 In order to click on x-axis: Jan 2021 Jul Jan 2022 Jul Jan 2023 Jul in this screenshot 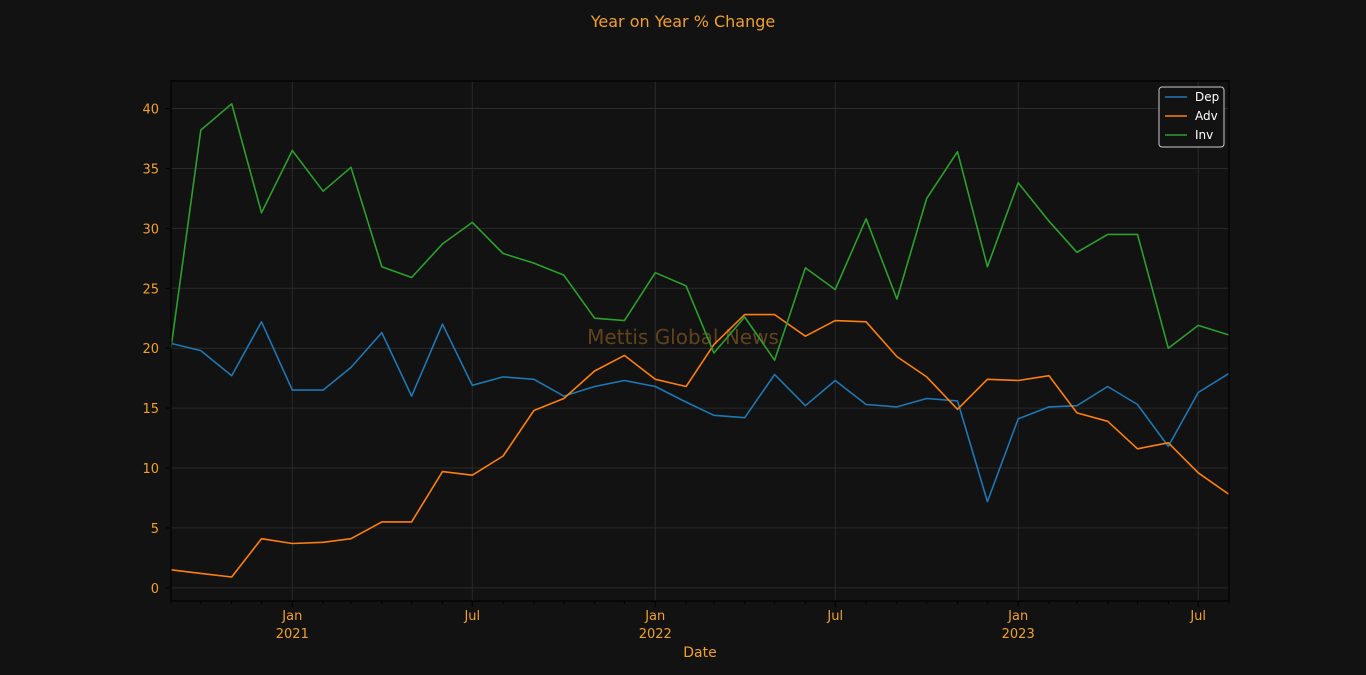, I will do `click(700, 621)`.